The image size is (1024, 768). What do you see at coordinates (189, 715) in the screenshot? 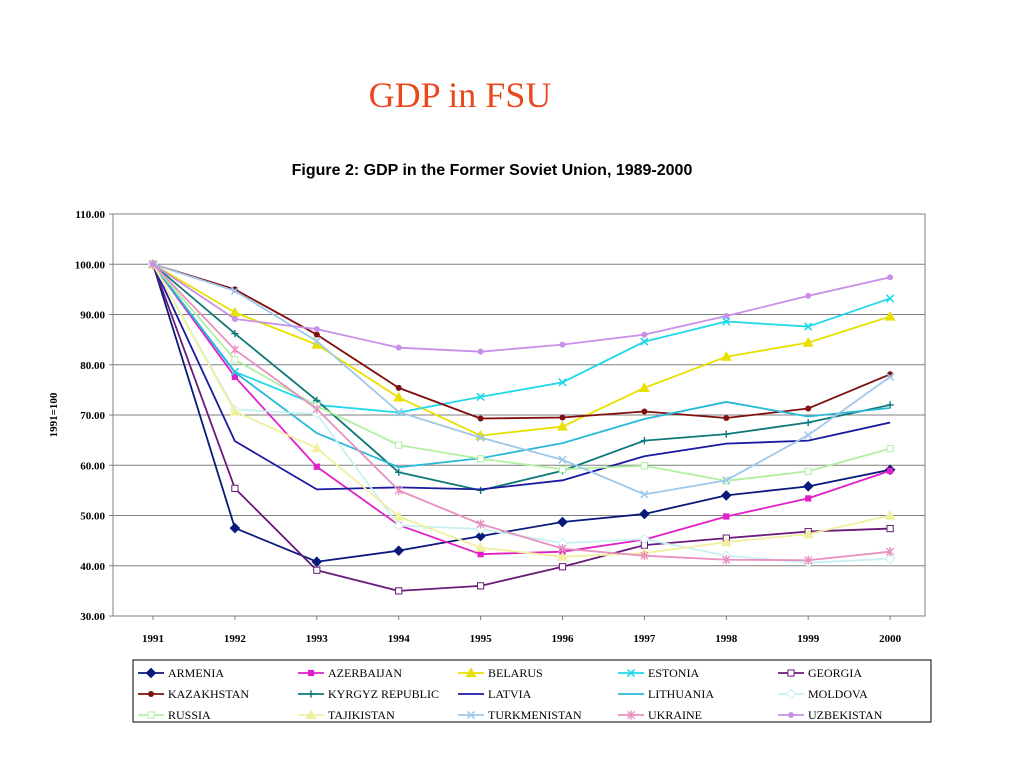
I see `legend-label: RUSSIA` at bounding box center [189, 715].